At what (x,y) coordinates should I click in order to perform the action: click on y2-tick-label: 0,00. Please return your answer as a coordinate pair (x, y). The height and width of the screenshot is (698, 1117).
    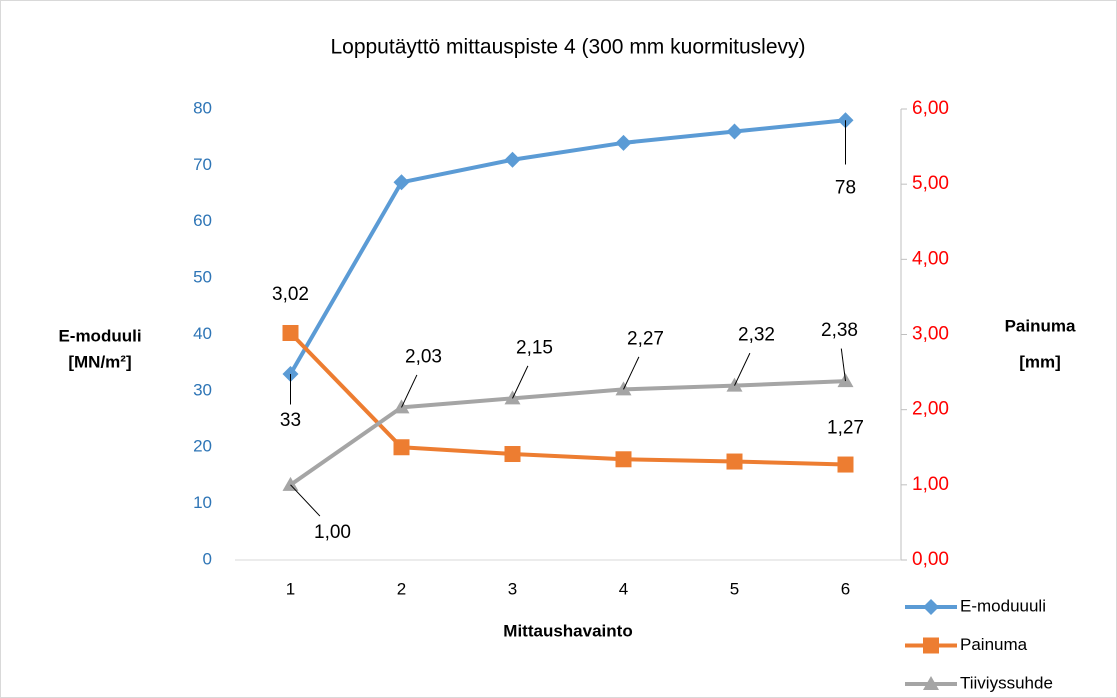
    Looking at the image, I should click on (930, 559).